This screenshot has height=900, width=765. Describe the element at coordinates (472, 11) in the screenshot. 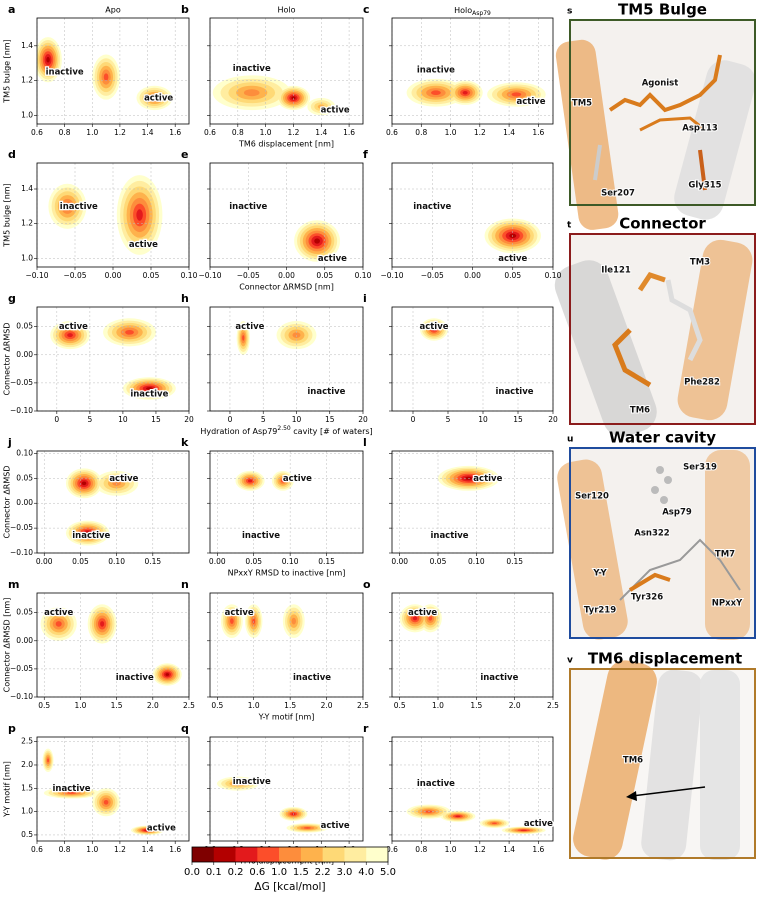

I see `column-title: HoloAsp79` at that location.